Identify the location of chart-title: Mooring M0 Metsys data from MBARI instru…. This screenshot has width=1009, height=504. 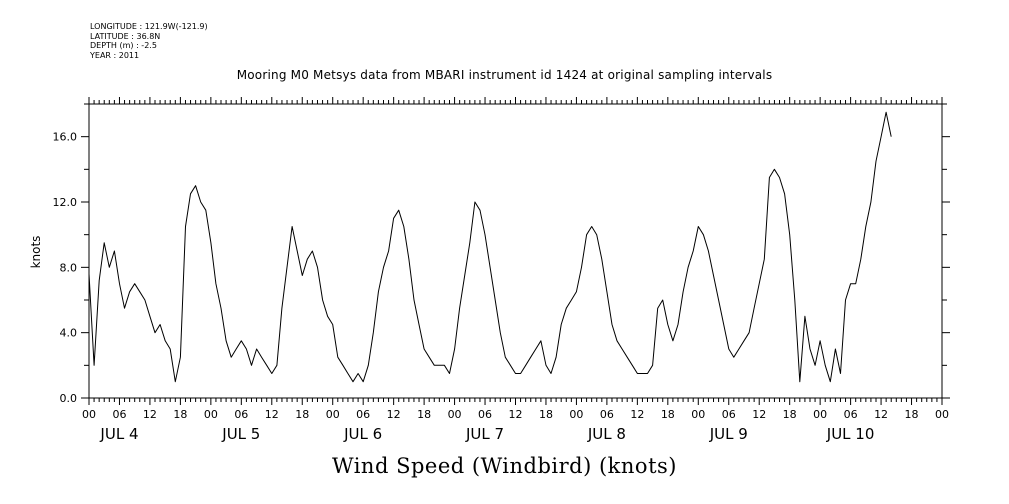
(504, 75).